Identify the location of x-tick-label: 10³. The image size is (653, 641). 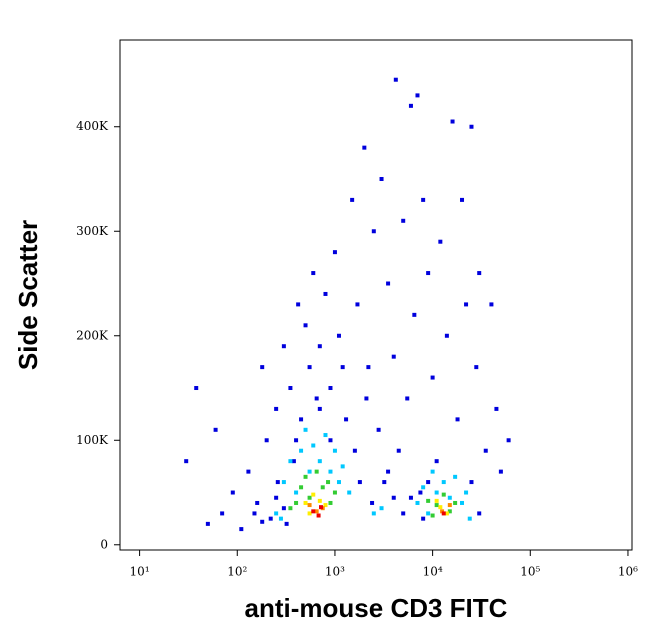
(335, 572).